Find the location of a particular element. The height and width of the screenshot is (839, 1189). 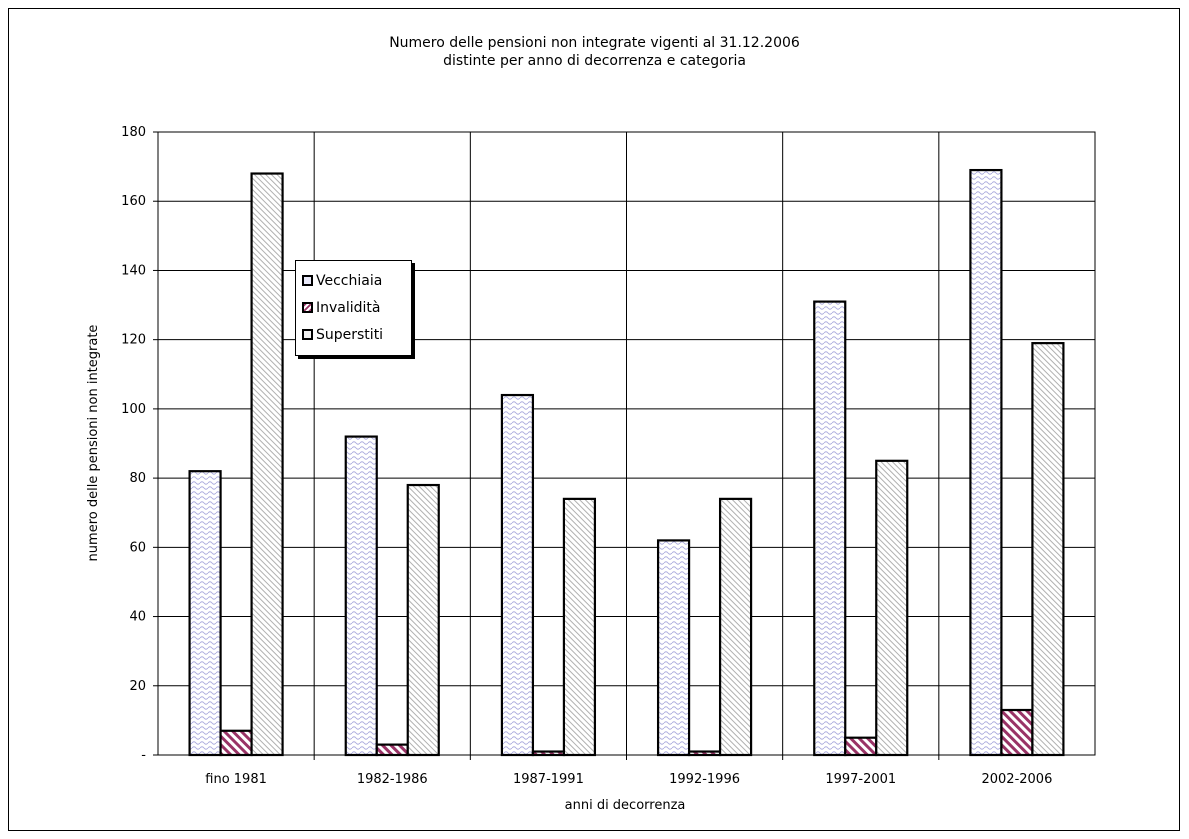

y-tick-label: 180 is located at coordinates (133, 132).